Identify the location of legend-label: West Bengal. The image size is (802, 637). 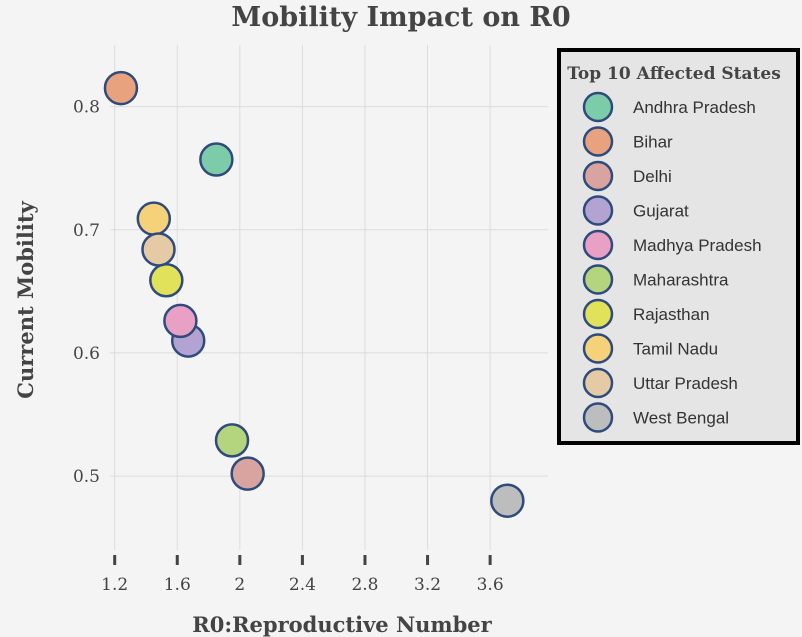
(681, 418).